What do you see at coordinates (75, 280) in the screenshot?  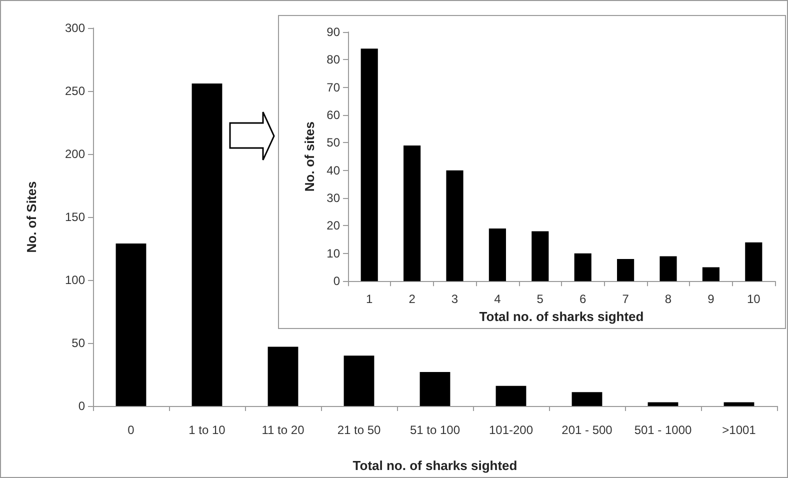 I see `y-tick-label: 100` at bounding box center [75, 280].